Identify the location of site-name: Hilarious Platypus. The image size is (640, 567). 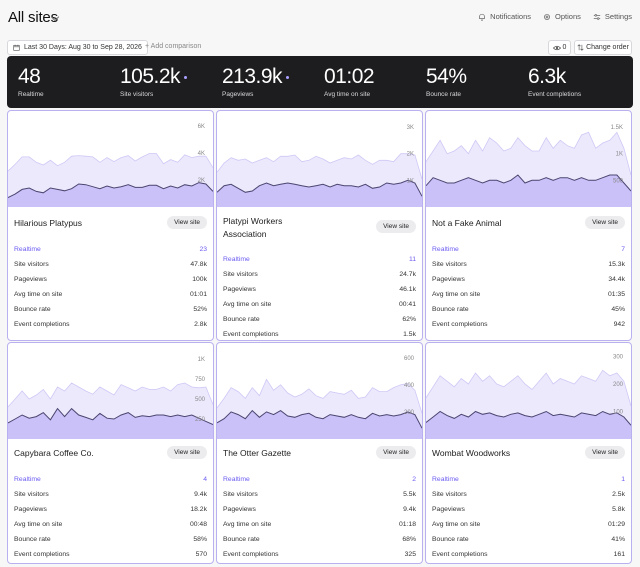
(48, 223).